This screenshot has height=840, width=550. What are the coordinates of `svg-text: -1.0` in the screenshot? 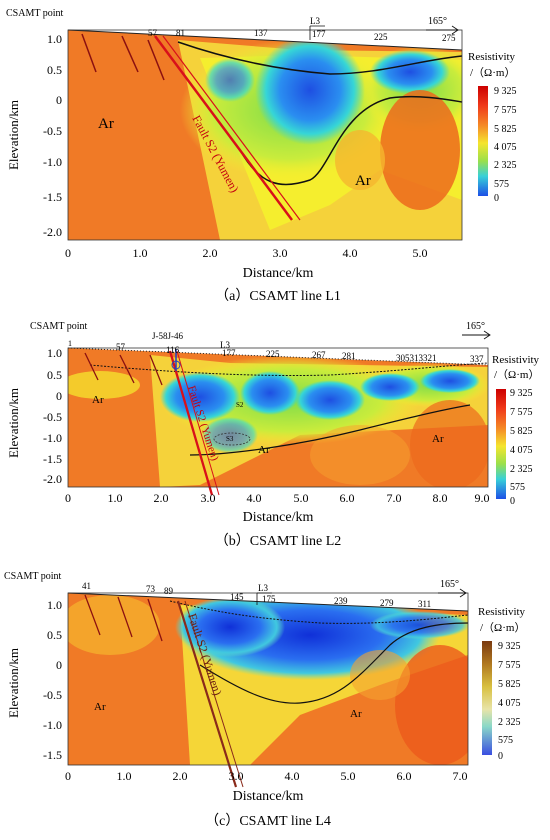 It's located at (52, 725).